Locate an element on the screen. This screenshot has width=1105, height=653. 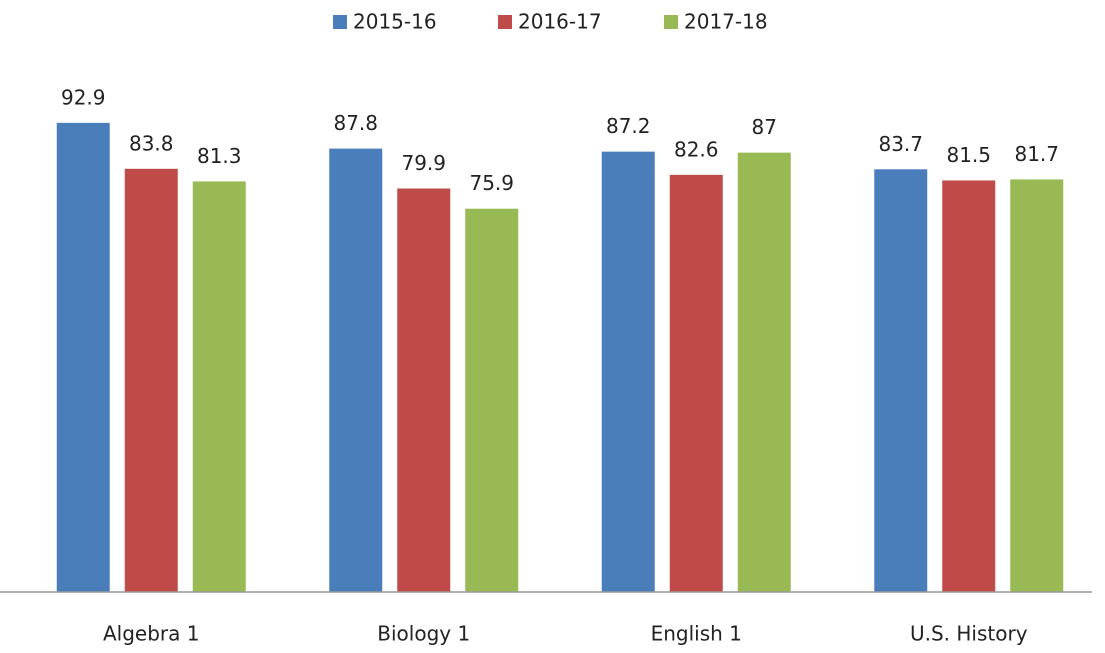
data-label: 87.8 is located at coordinates (355, 123).